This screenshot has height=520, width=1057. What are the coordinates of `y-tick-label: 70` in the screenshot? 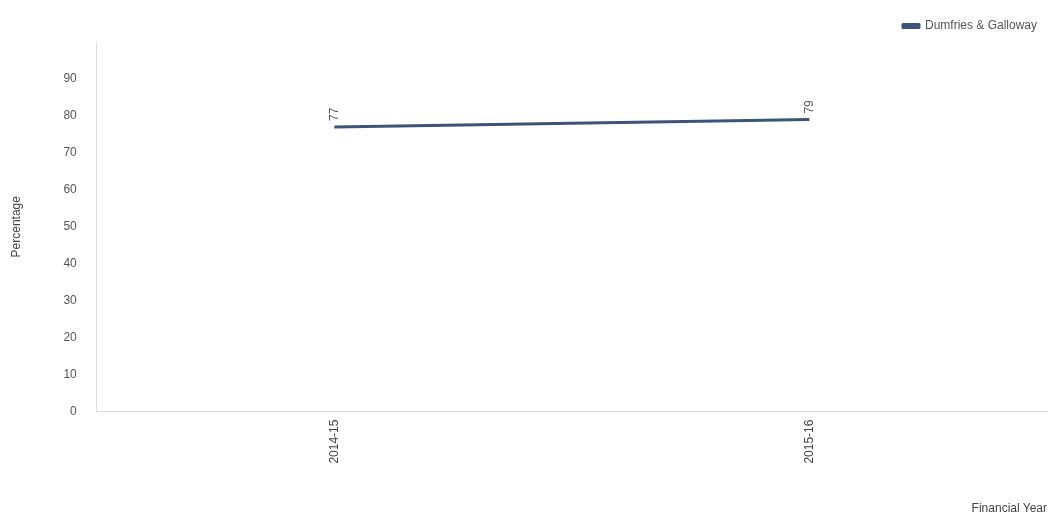 It's located at (70, 152).